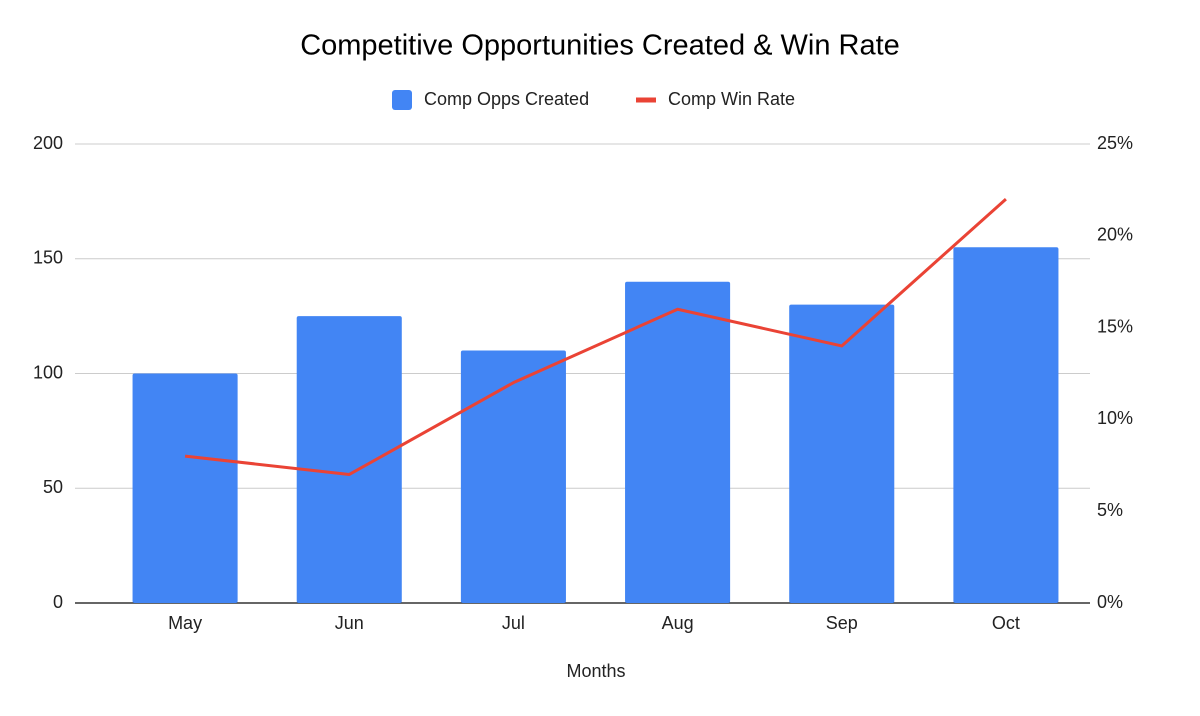  Describe the element at coordinates (58, 602) in the screenshot. I see `y-tick-label: 0` at that location.